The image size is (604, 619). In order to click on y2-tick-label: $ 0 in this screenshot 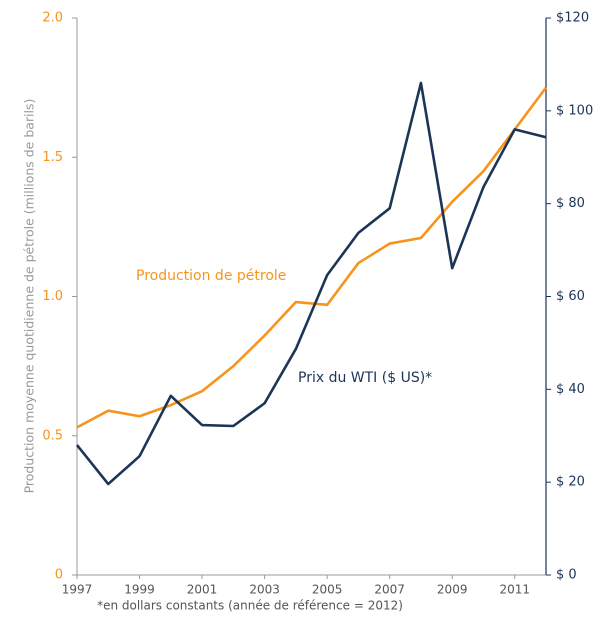, I will do `click(566, 575)`.